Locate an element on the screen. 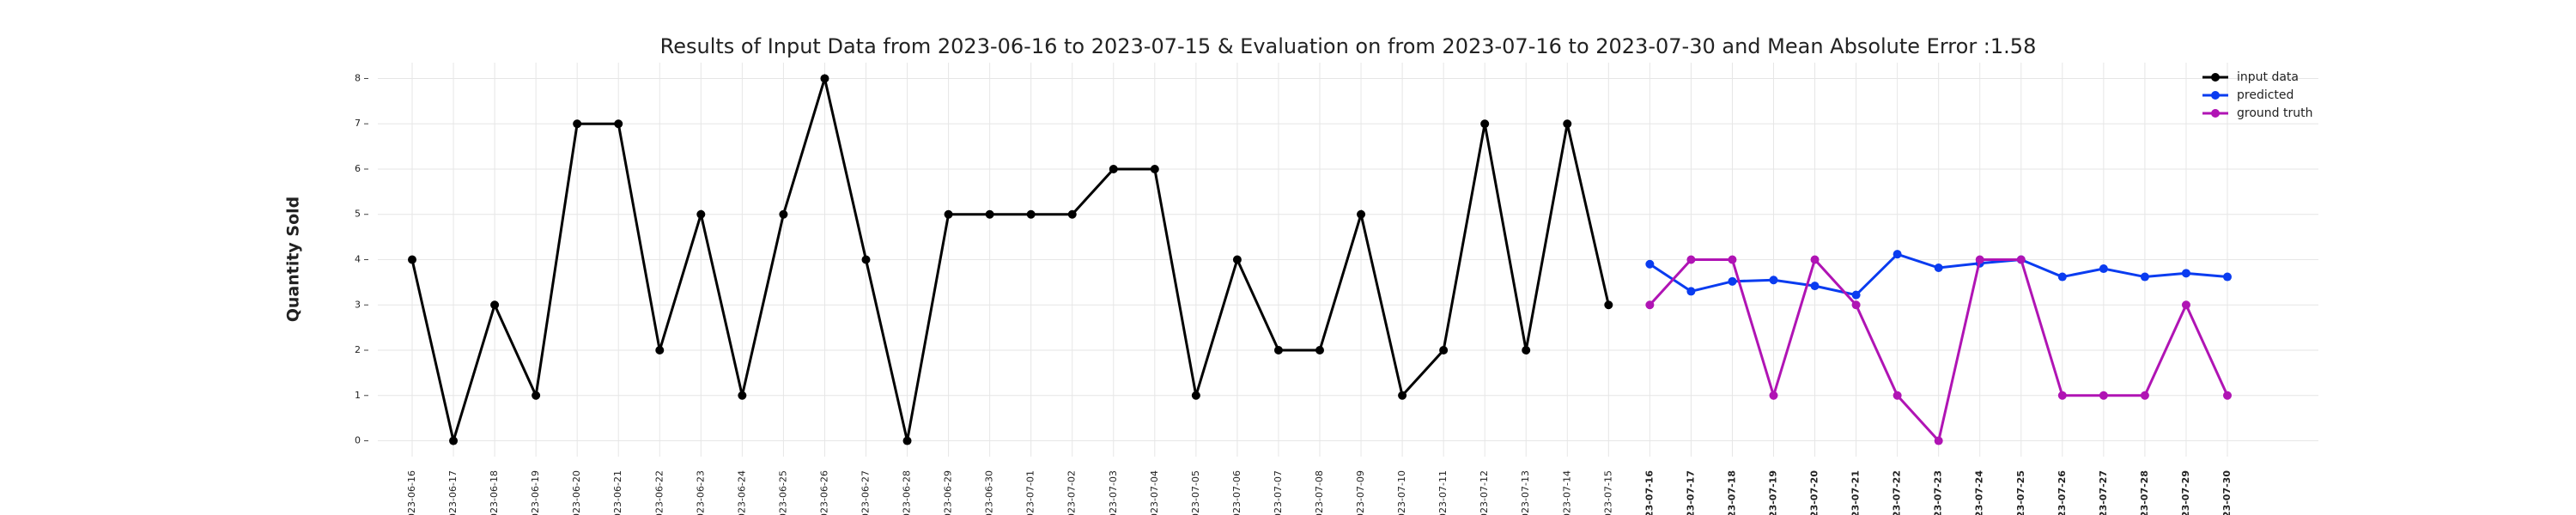  x-tick-label: 2023-07-12 is located at coordinates (1484, 492).